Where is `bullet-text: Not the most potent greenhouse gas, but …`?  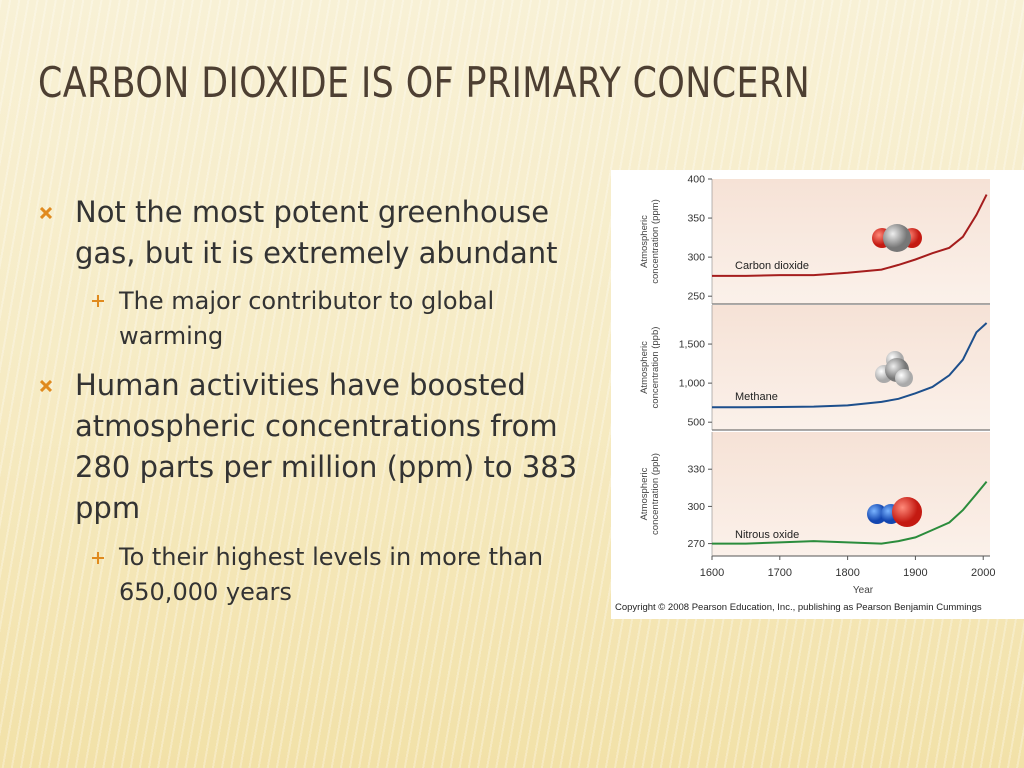 bullet-text: Not the most potent greenhouse gas, but … is located at coordinates (316, 232).